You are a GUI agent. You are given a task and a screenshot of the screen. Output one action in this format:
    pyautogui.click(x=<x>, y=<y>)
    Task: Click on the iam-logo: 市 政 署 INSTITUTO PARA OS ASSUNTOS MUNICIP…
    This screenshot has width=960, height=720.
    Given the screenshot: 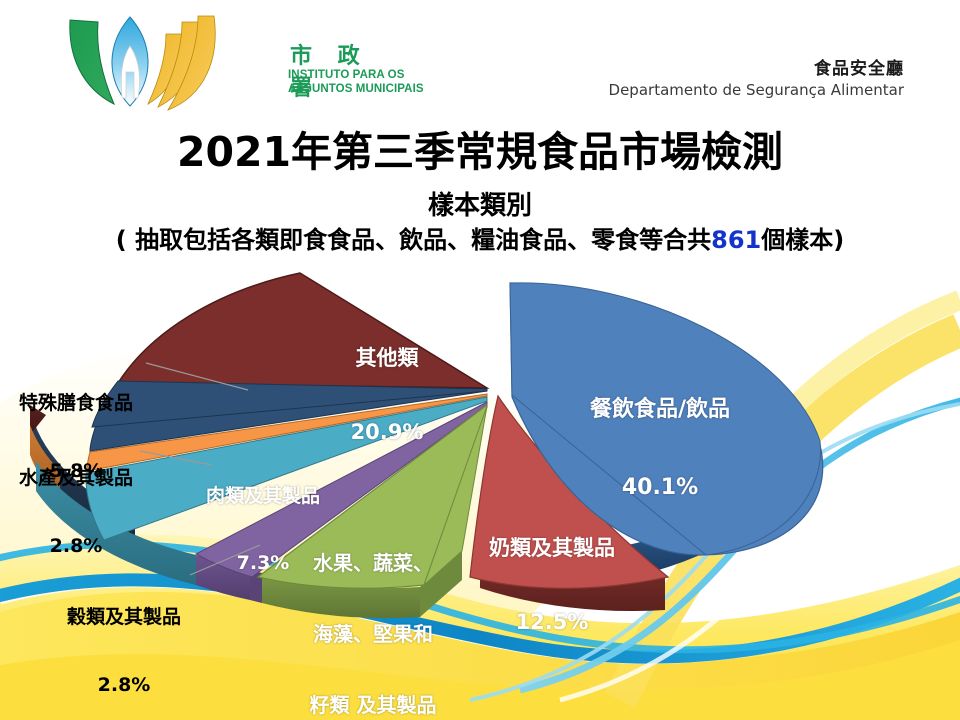 What is the action you would take?
    pyautogui.click(x=243, y=62)
    